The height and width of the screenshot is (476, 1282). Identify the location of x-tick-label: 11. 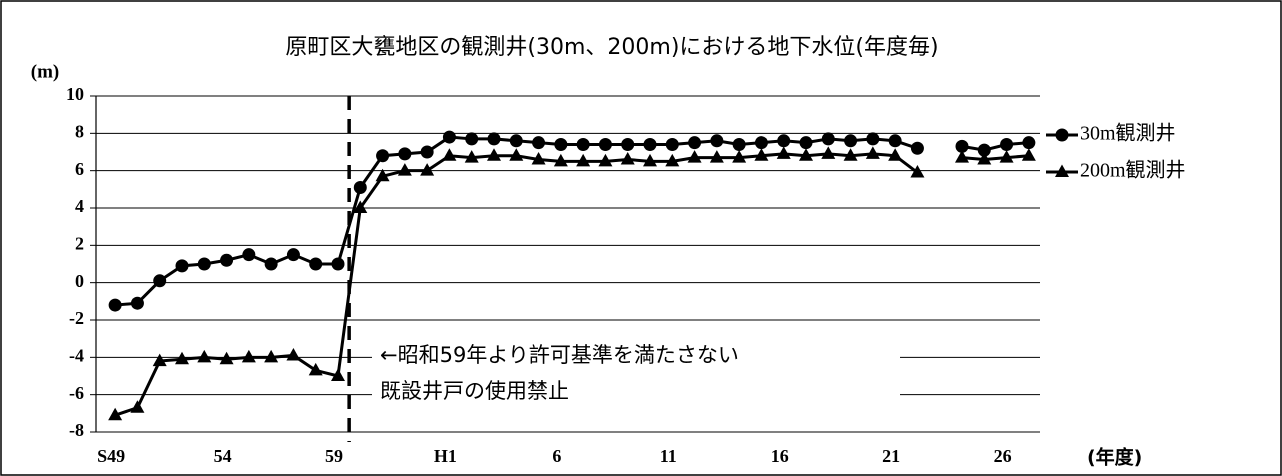
(668, 456).